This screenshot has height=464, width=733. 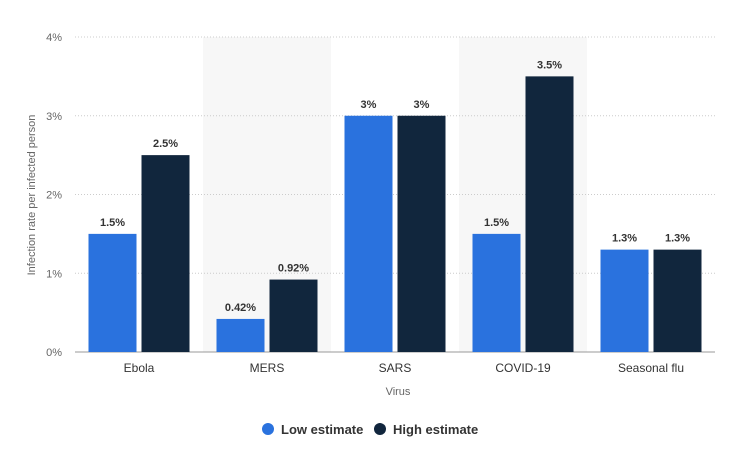 I want to click on x-category-label: SARS, so click(x=395, y=368).